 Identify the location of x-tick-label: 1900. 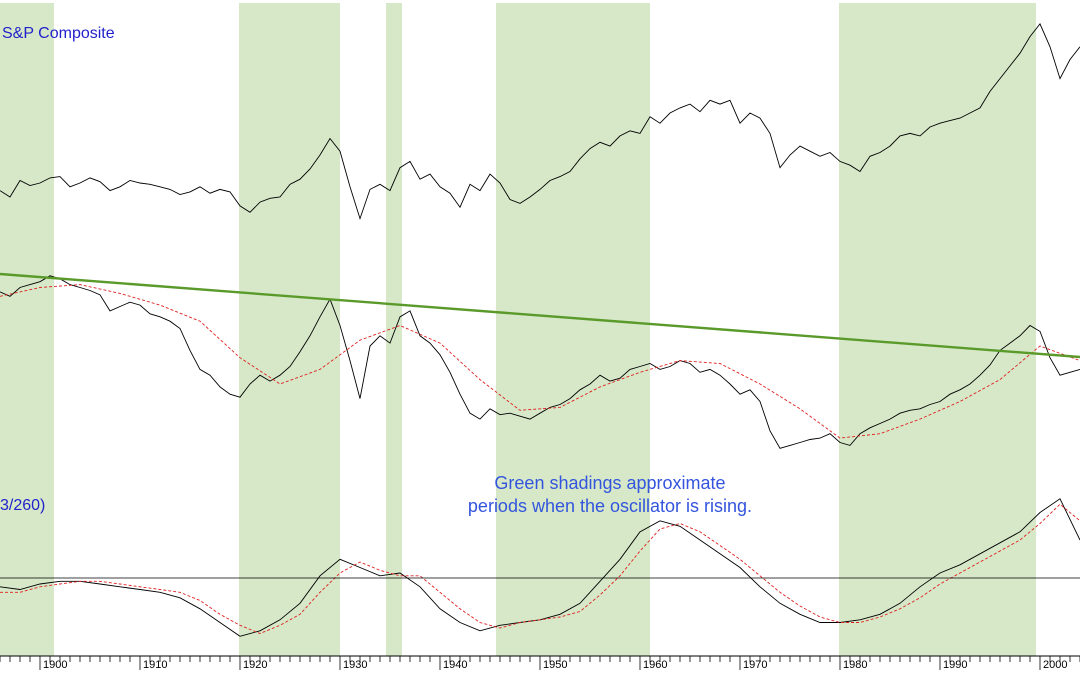
(55, 665).